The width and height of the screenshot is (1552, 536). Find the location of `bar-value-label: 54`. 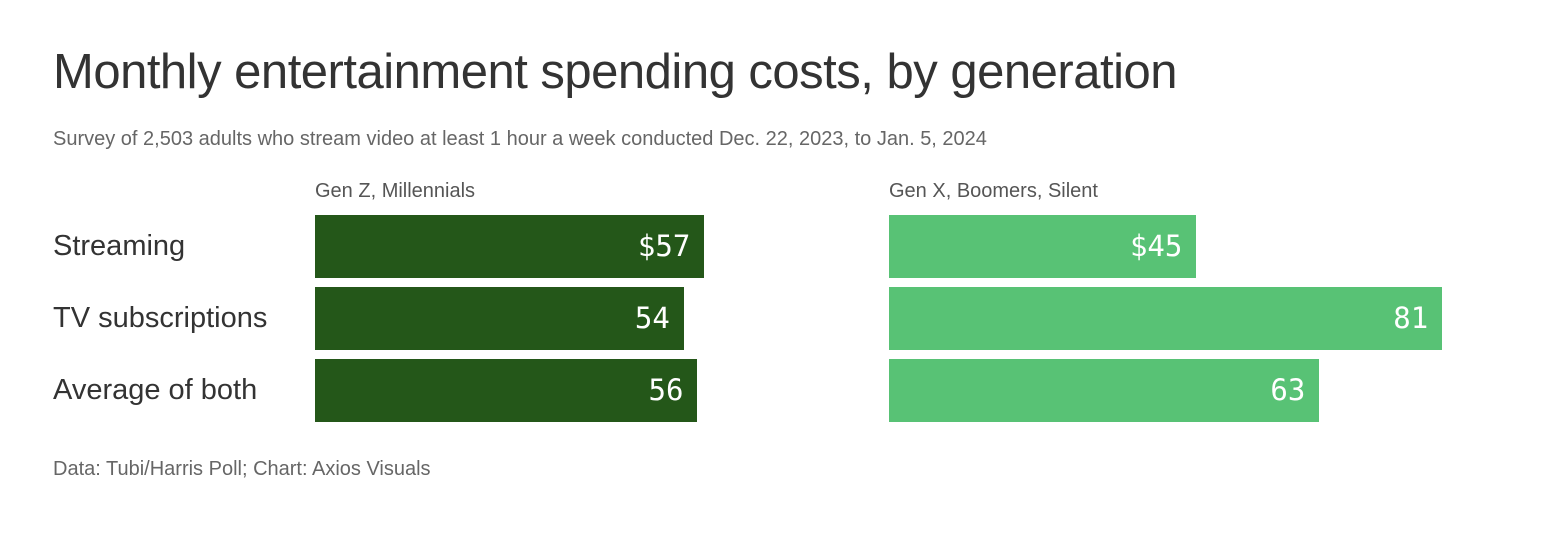

bar-value-label: 54 is located at coordinates (652, 318).